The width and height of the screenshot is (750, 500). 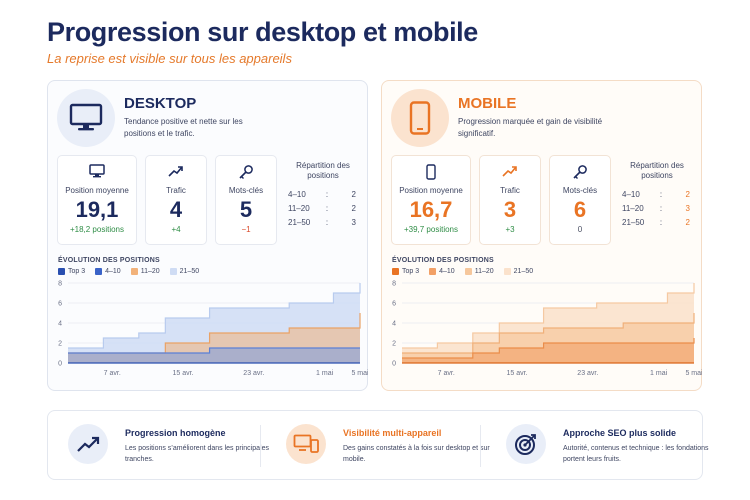 I want to click on kpi-motscles-desktop: Mots-clés 5 −1, so click(x=246, y=200).